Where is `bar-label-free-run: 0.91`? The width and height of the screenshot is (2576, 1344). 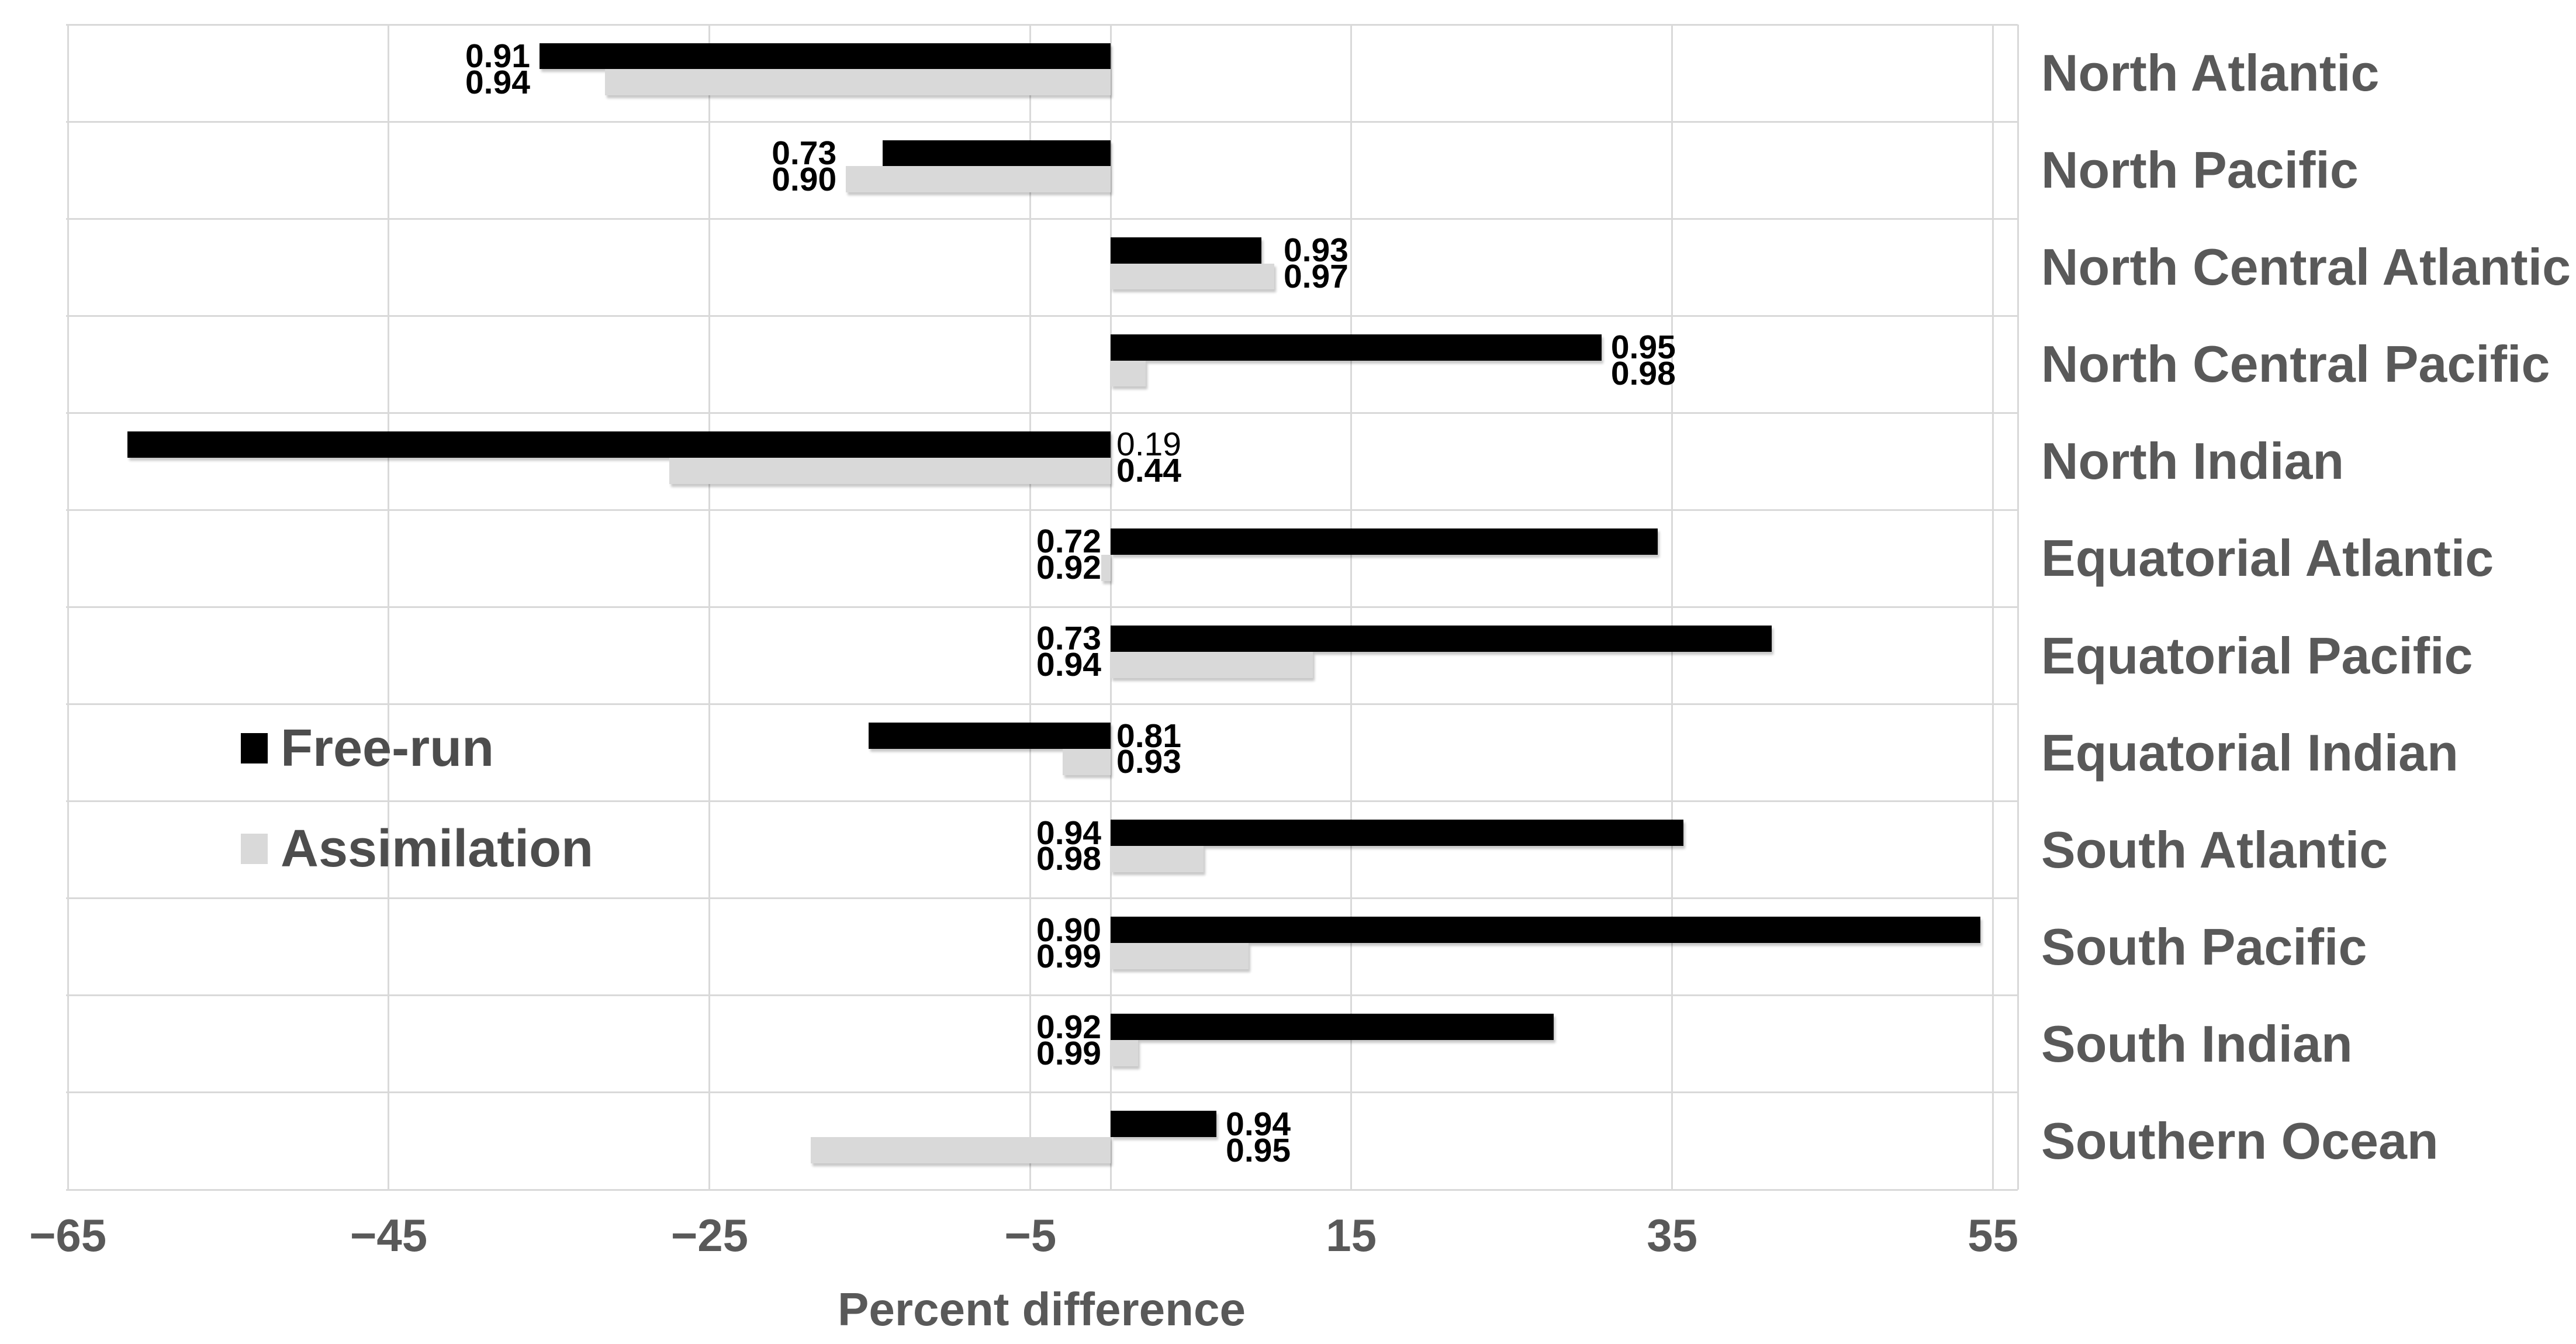
bar-label-free-run: 0.91 is located at coordinates (497, 56).